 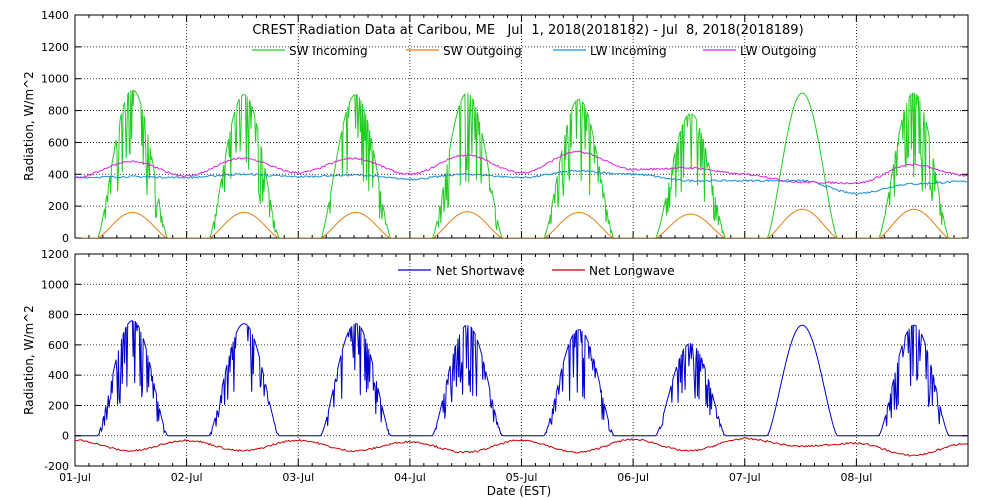 I want to click on series-line-net-longwave, so click(x=521, y=447).